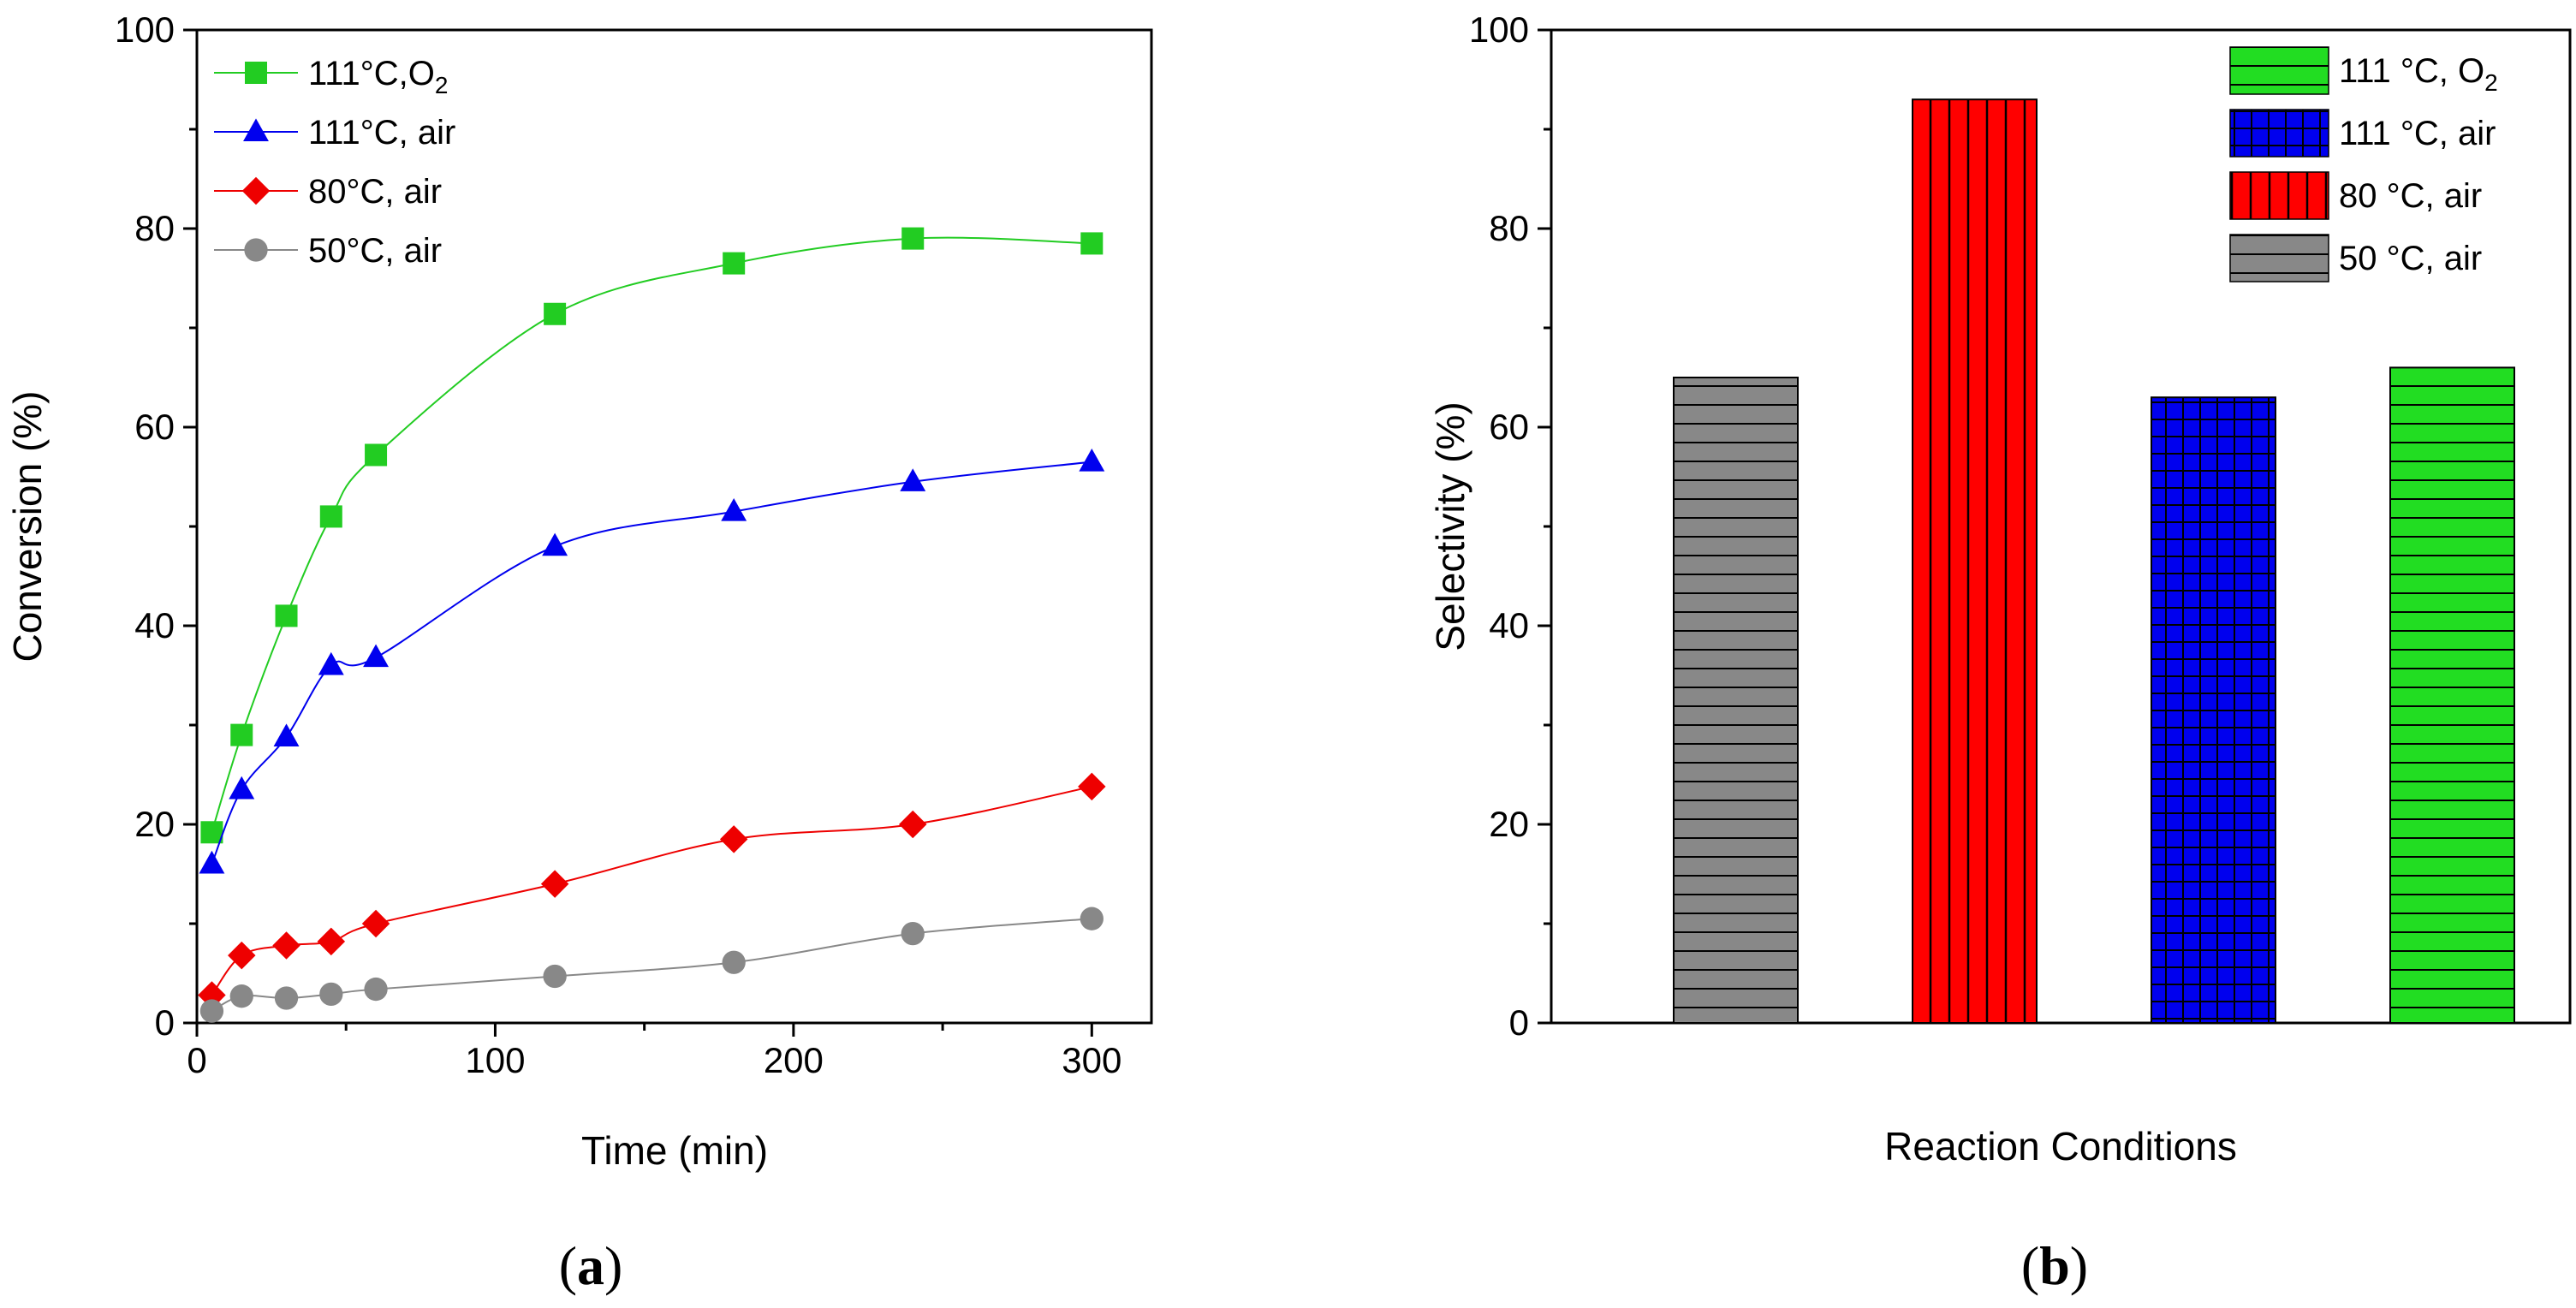  I want to click on panel-b-y-tick-label: 80, so click(1509, 228).